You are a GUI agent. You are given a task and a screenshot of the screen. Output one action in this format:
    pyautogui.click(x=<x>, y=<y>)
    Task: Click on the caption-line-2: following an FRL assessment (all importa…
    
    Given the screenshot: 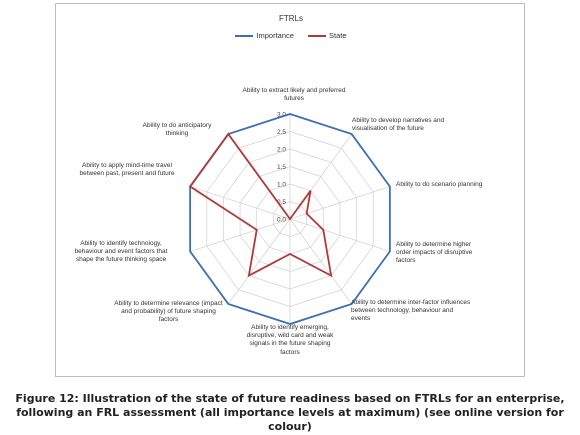 What is the action you would take?
    pyautogui.click(x=290, y=419)
    